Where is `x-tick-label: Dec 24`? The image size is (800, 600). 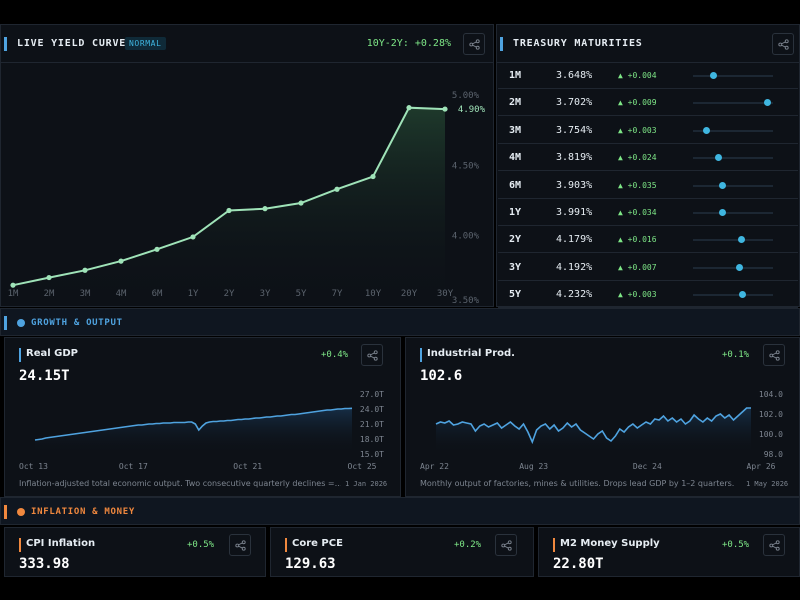 x-tick-label: Dec 24 is located at coordinates (647, 466).